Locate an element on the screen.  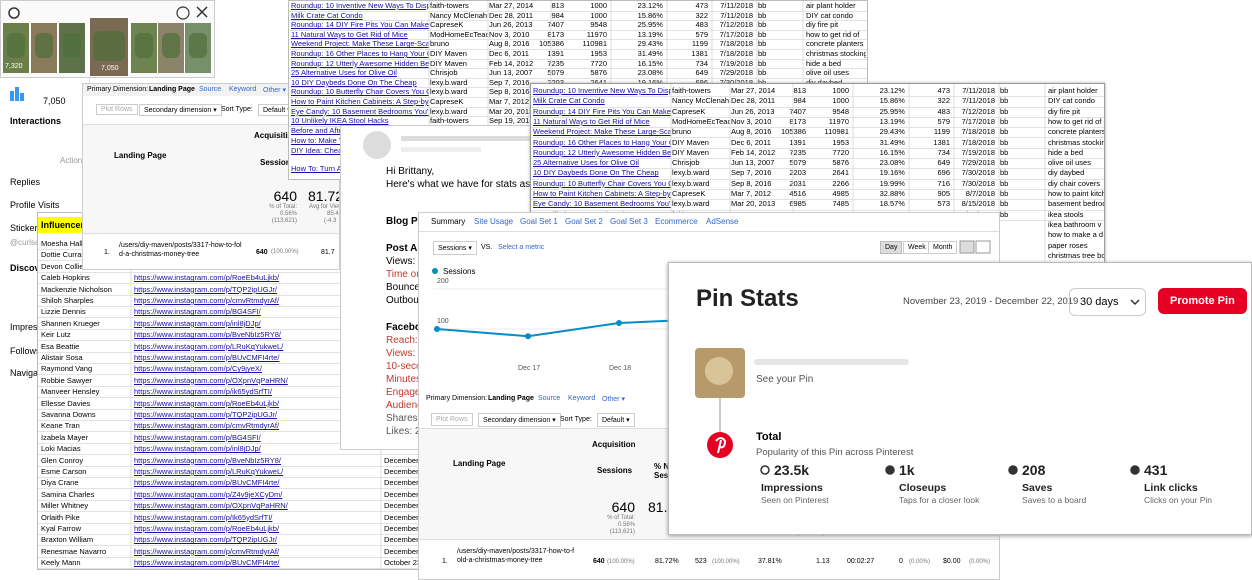
post-url: https://www.instagram.com/p/Ik65ydSrfTI/ is located at coordinates (203, 517).